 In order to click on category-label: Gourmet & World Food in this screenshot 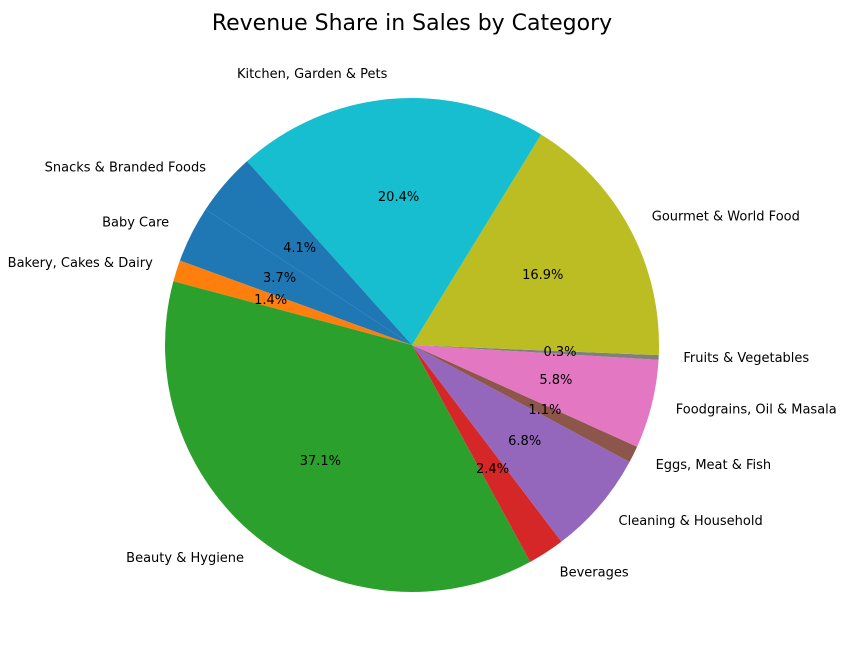, I will do `click(726, 217)`.